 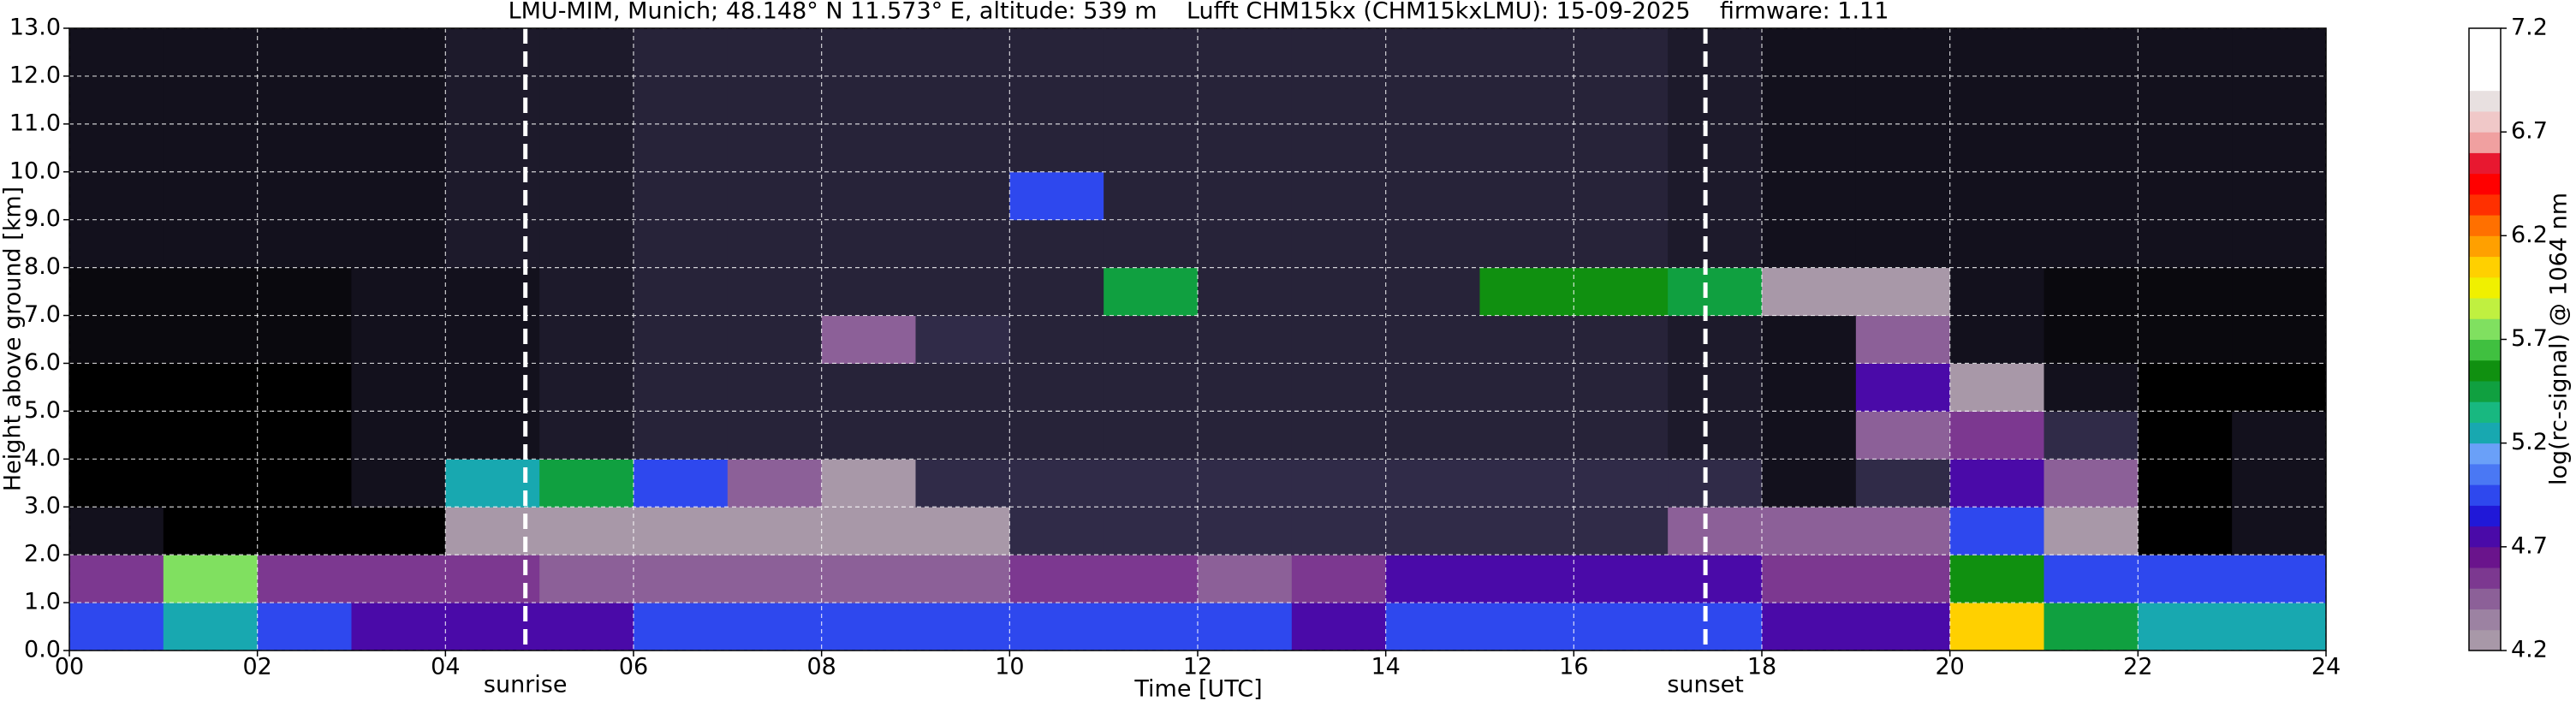 I want to click on colorbar-tick-label: 4.2, so click(x=2530, y=650).